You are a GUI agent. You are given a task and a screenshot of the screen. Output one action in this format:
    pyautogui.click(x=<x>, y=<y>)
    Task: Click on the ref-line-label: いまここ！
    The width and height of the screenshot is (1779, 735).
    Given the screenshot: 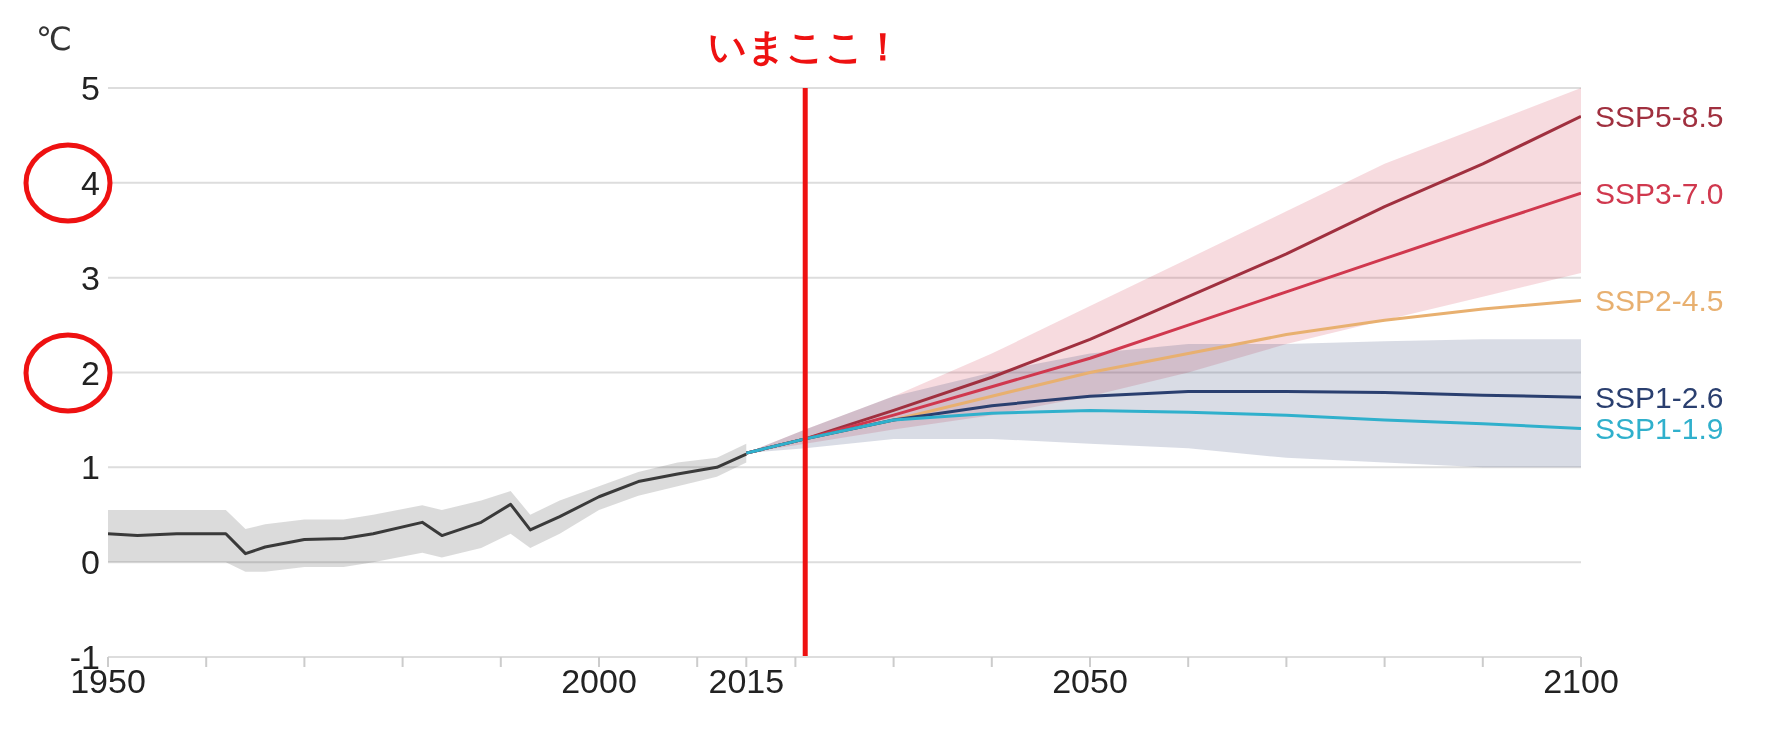 What is the action you would take?
    pyautogui.click(x=805, y=47)
    